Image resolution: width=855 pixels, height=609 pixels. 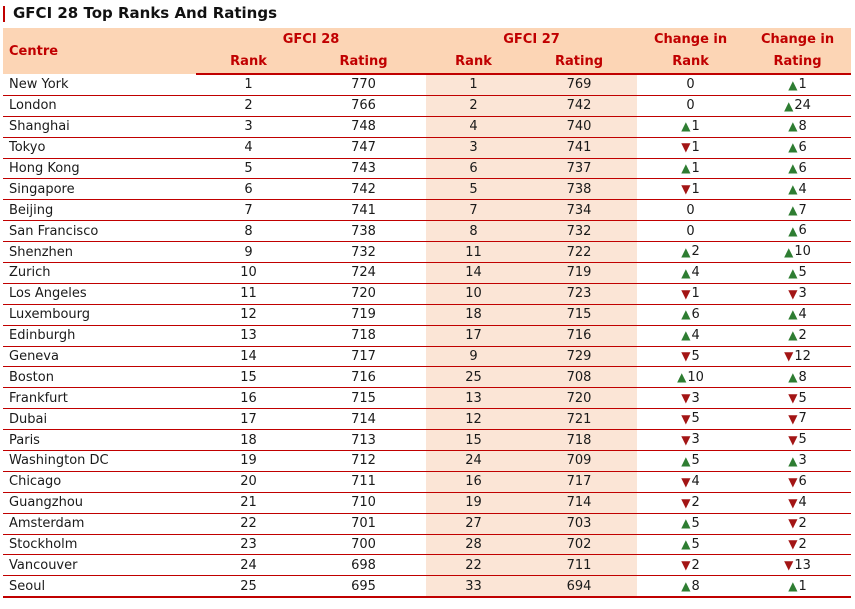 I want to click on centre-name: Chicago, so click(x=99, y=482).